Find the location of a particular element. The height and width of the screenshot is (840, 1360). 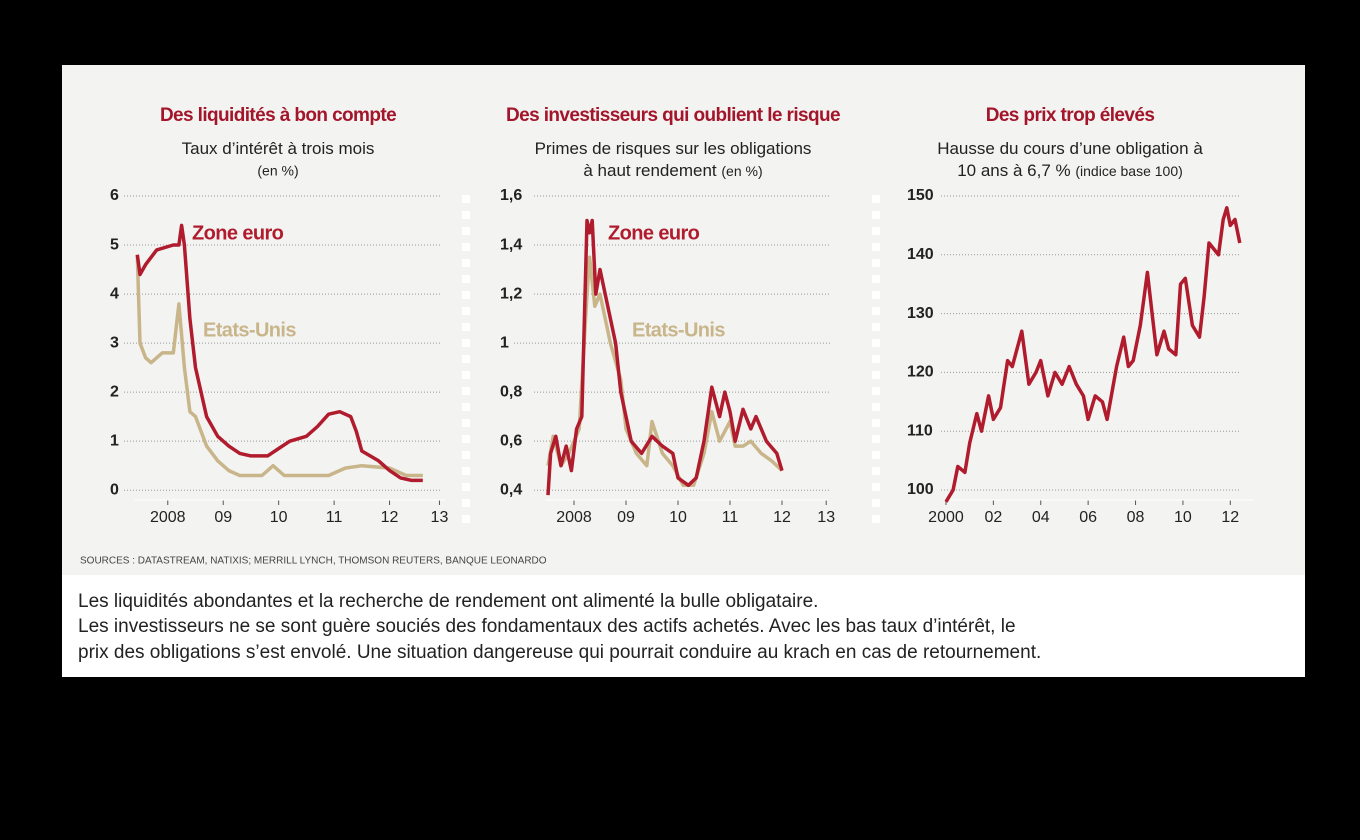

chart-subtitle: 10 ans à 6,7 % (indice base 100) is located at coordinates (1070, 170).